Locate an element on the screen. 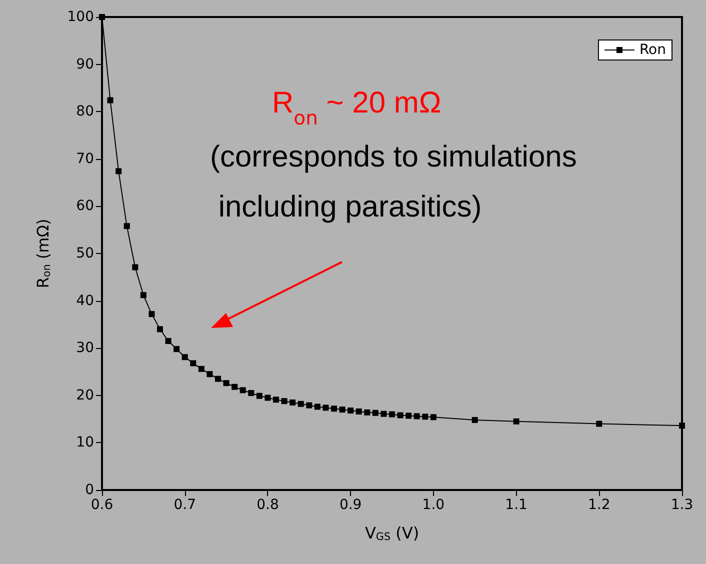 The width and height of the screenshot is (706, 564). x-tick-label: 1.3 is located at coordinates (682, 505).